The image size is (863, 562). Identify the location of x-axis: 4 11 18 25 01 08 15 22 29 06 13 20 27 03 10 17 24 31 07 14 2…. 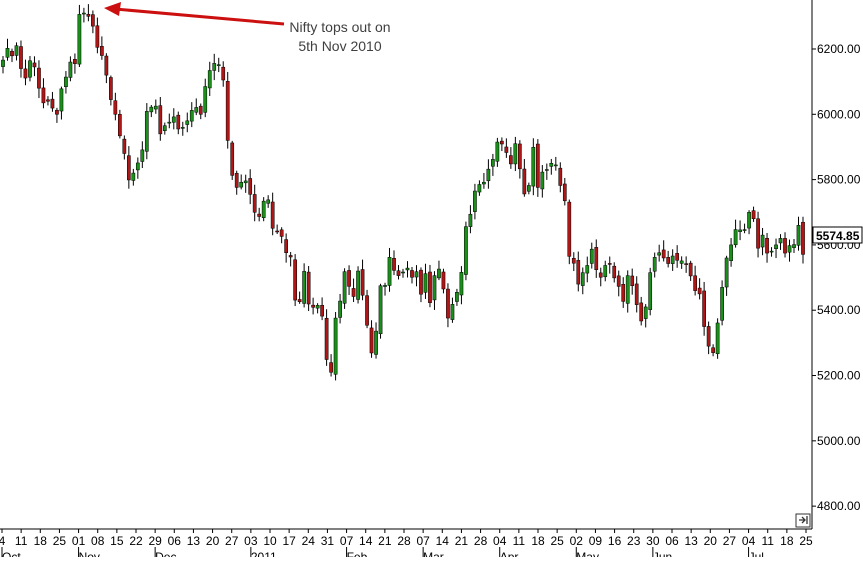
(406, 545).